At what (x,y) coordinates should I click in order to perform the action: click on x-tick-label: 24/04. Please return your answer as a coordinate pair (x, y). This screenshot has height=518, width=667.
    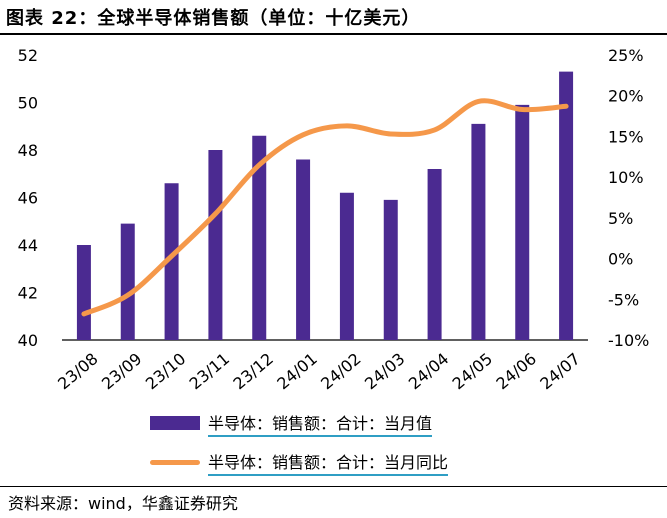
    Looking at the image, I should click on (429, 371).